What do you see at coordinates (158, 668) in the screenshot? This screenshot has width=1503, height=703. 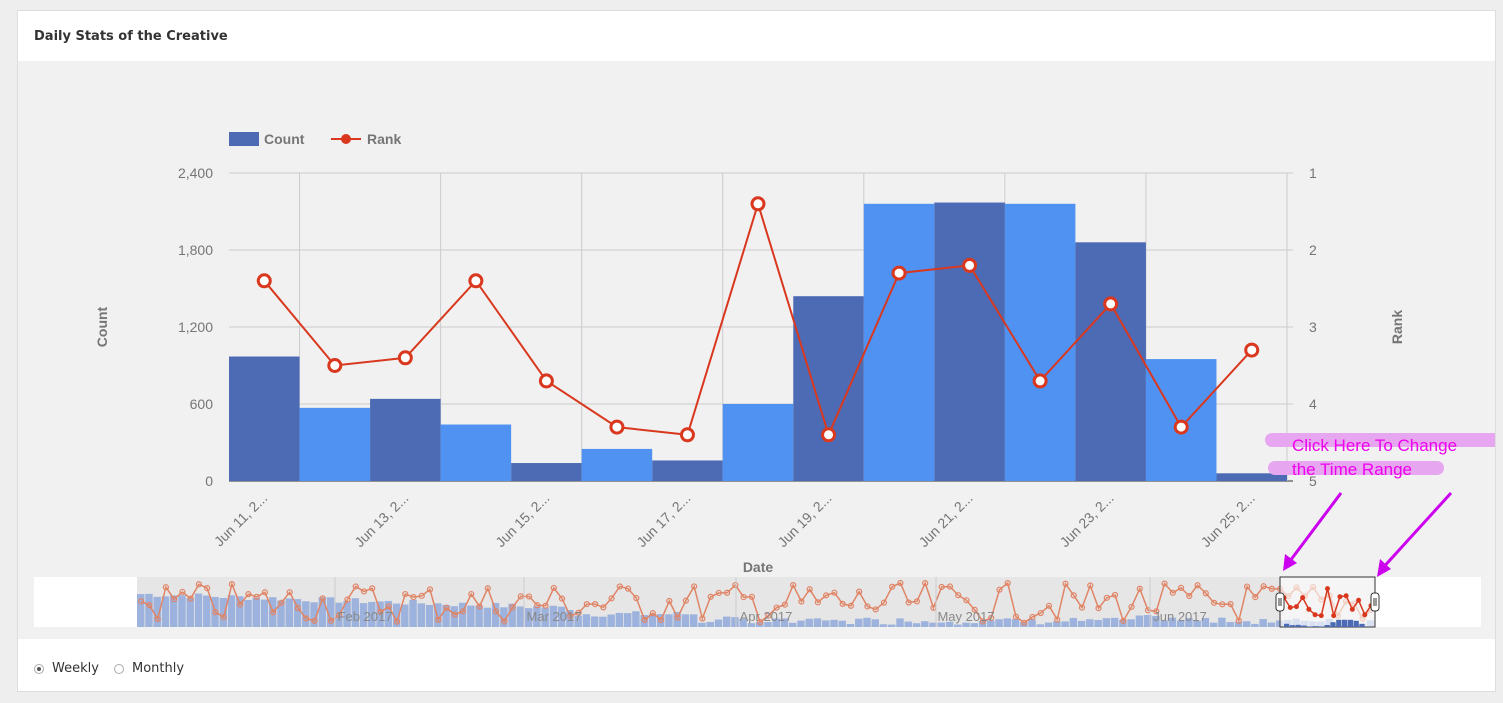 I see `monthly-label: Monthly` at bounding box center [158, 668].